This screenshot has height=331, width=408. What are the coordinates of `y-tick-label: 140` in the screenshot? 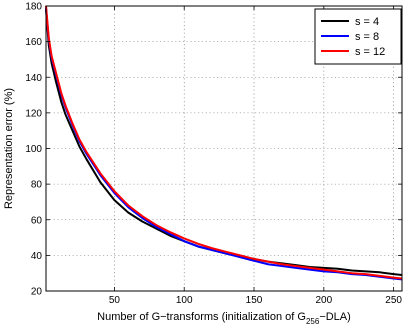 It's located at (33, 78).